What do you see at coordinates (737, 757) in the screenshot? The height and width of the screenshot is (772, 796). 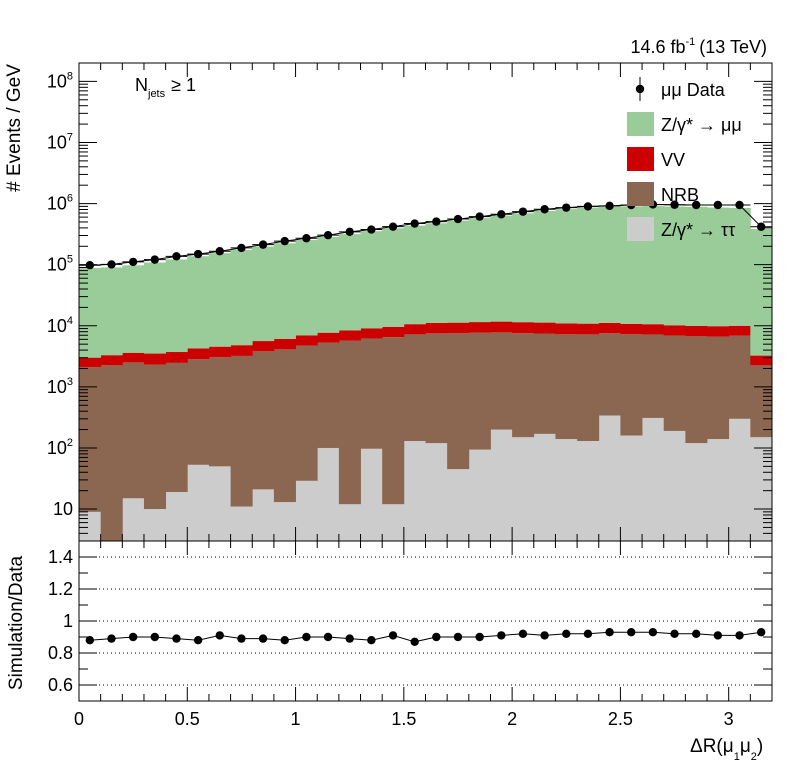 I see `x-axis-label-sub1: 1` at bounding box center [737, 757].